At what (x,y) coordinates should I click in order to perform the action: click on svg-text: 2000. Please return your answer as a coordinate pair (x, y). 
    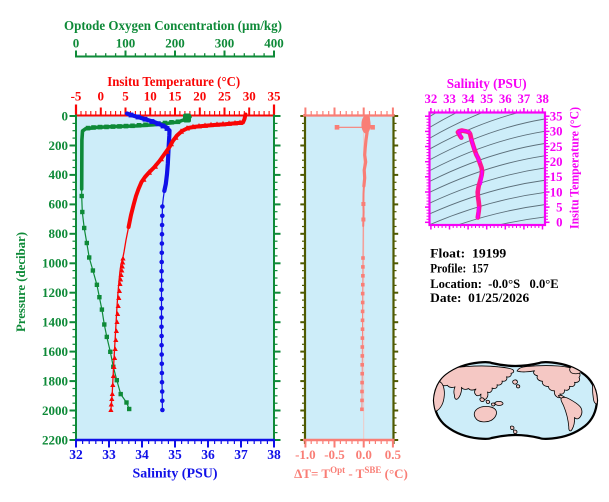
    Looking at the image, I should click on (55, 410).